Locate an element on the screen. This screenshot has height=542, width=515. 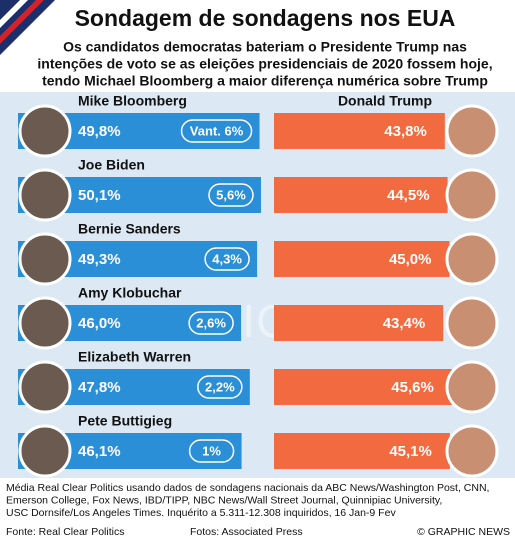
candidate-name: Amy Klobuchar is located at coordinates (130, 293).